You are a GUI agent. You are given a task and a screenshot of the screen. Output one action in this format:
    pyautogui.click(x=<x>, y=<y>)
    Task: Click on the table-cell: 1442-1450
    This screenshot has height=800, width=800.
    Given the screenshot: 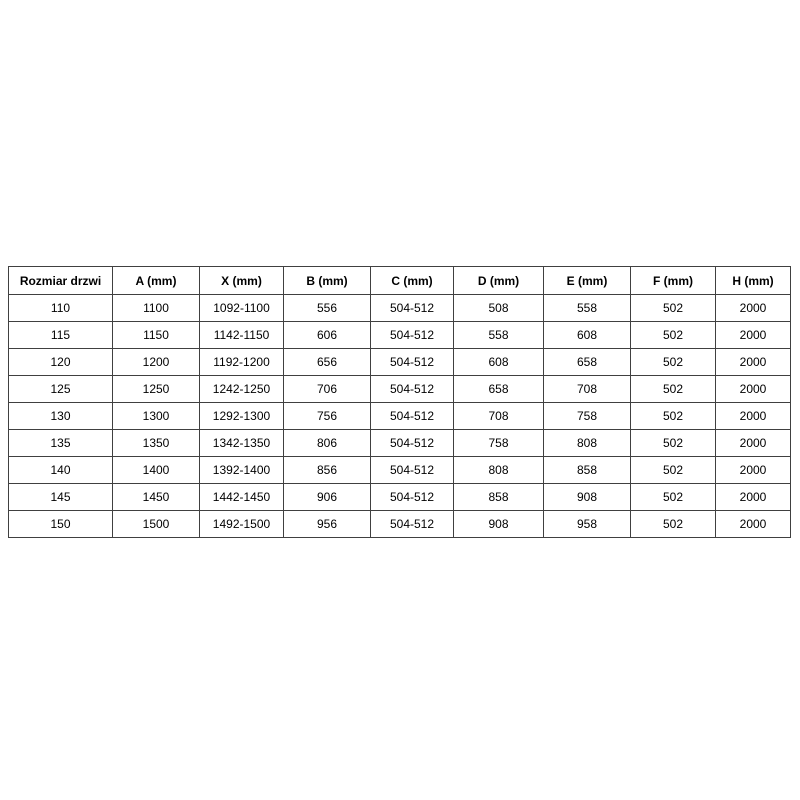 What is the action you would take?
    pyautogui.click(x=241, y=497)
    